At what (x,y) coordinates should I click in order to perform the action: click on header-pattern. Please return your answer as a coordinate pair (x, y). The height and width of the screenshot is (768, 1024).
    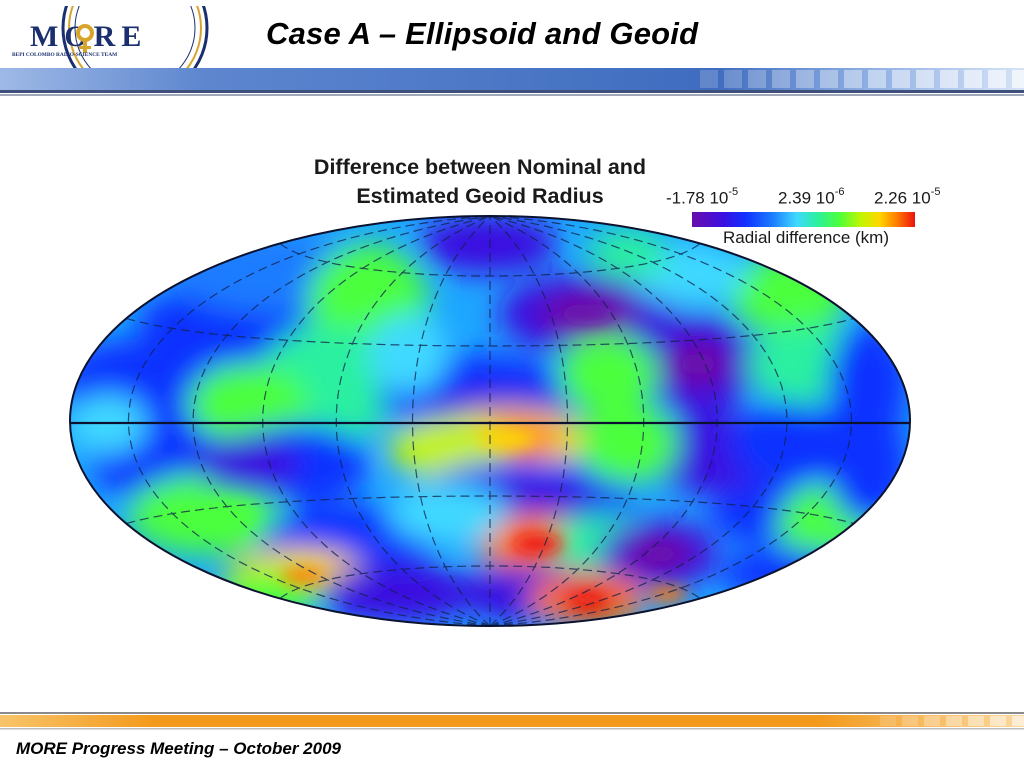
    Looking at the image, I should click on (862, 79).